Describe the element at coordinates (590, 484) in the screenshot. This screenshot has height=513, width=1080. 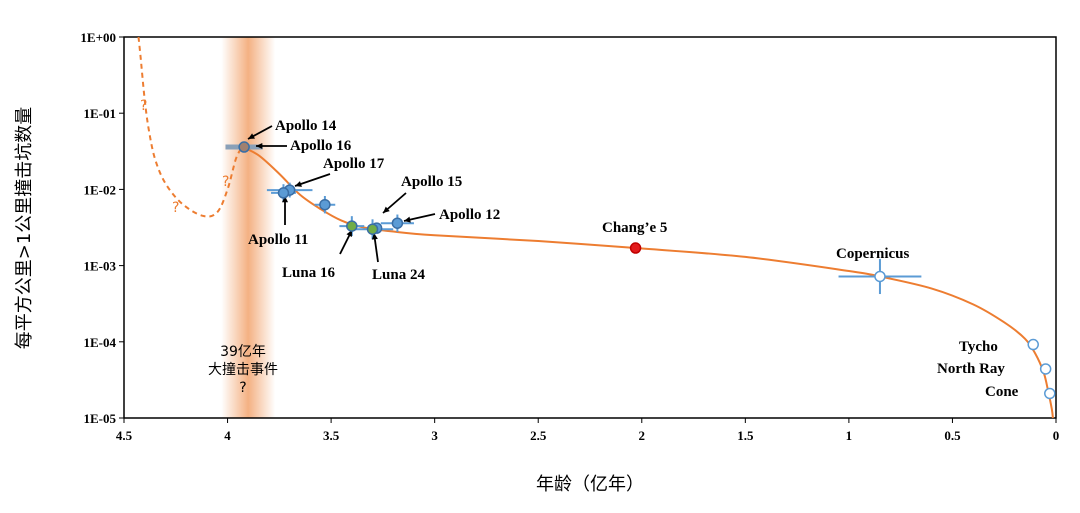
I see `x-axis-title: 年龄（亿年）` at that location.